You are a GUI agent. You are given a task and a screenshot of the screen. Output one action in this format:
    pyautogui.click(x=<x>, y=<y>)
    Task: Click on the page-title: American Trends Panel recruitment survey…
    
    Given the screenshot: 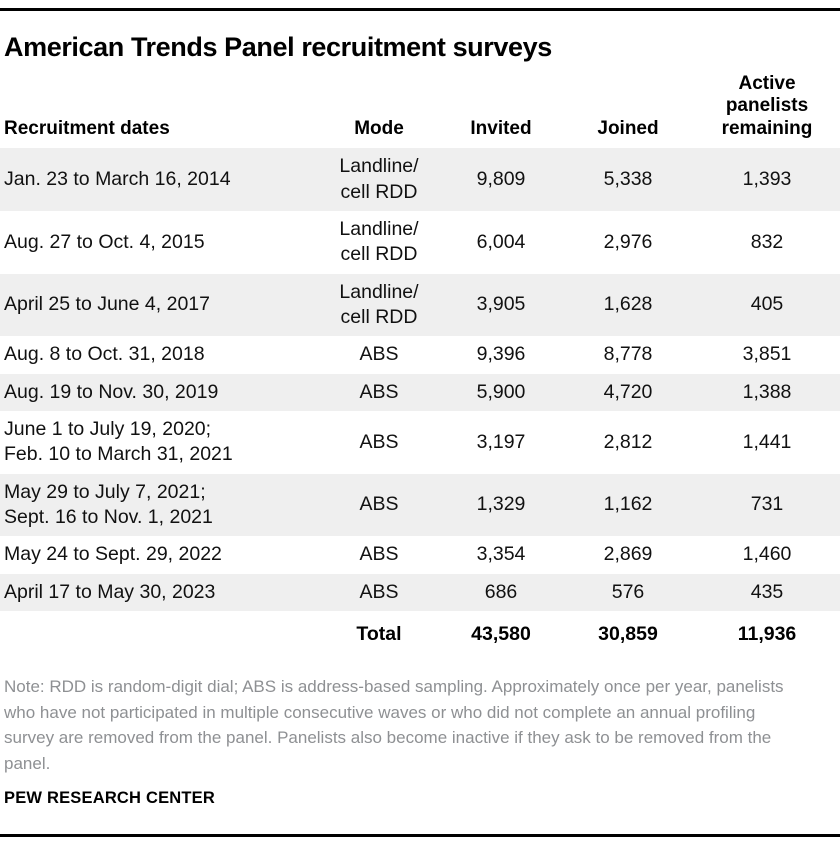 What is the action you would take?
    pyautogui.click(x=278, y=47)
    